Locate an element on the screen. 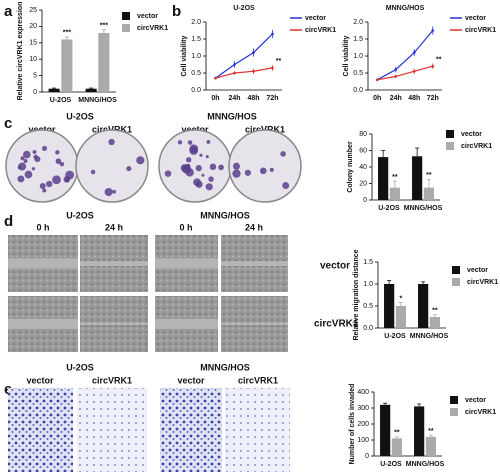 Image resolution: width=500 pixels, height=476 pixels. y-tick-label: 20 is located at coordinates (33, 26).